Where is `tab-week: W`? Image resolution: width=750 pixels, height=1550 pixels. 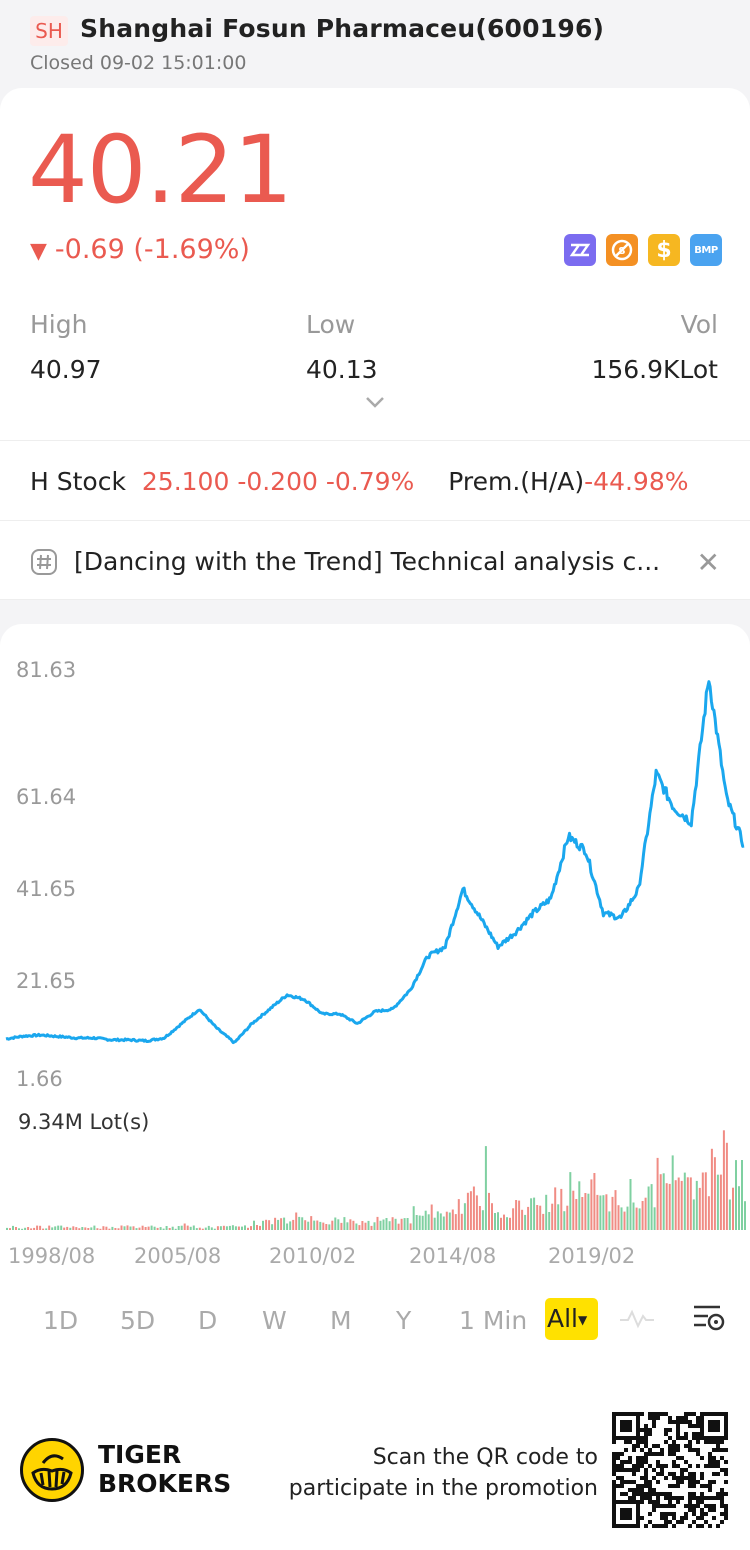 tab-week: W is located at coordinates (274, 1320).